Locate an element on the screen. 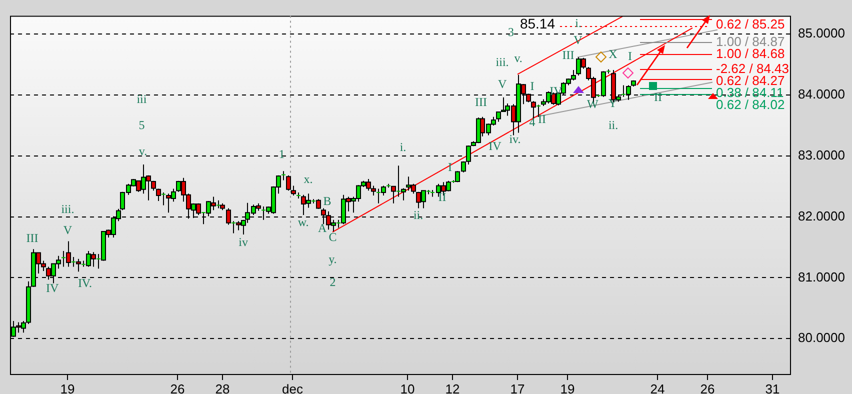 Image resolution: width=852 pixels, height=394 pixels. annotation: 3 is located at coordinates (511, 32).